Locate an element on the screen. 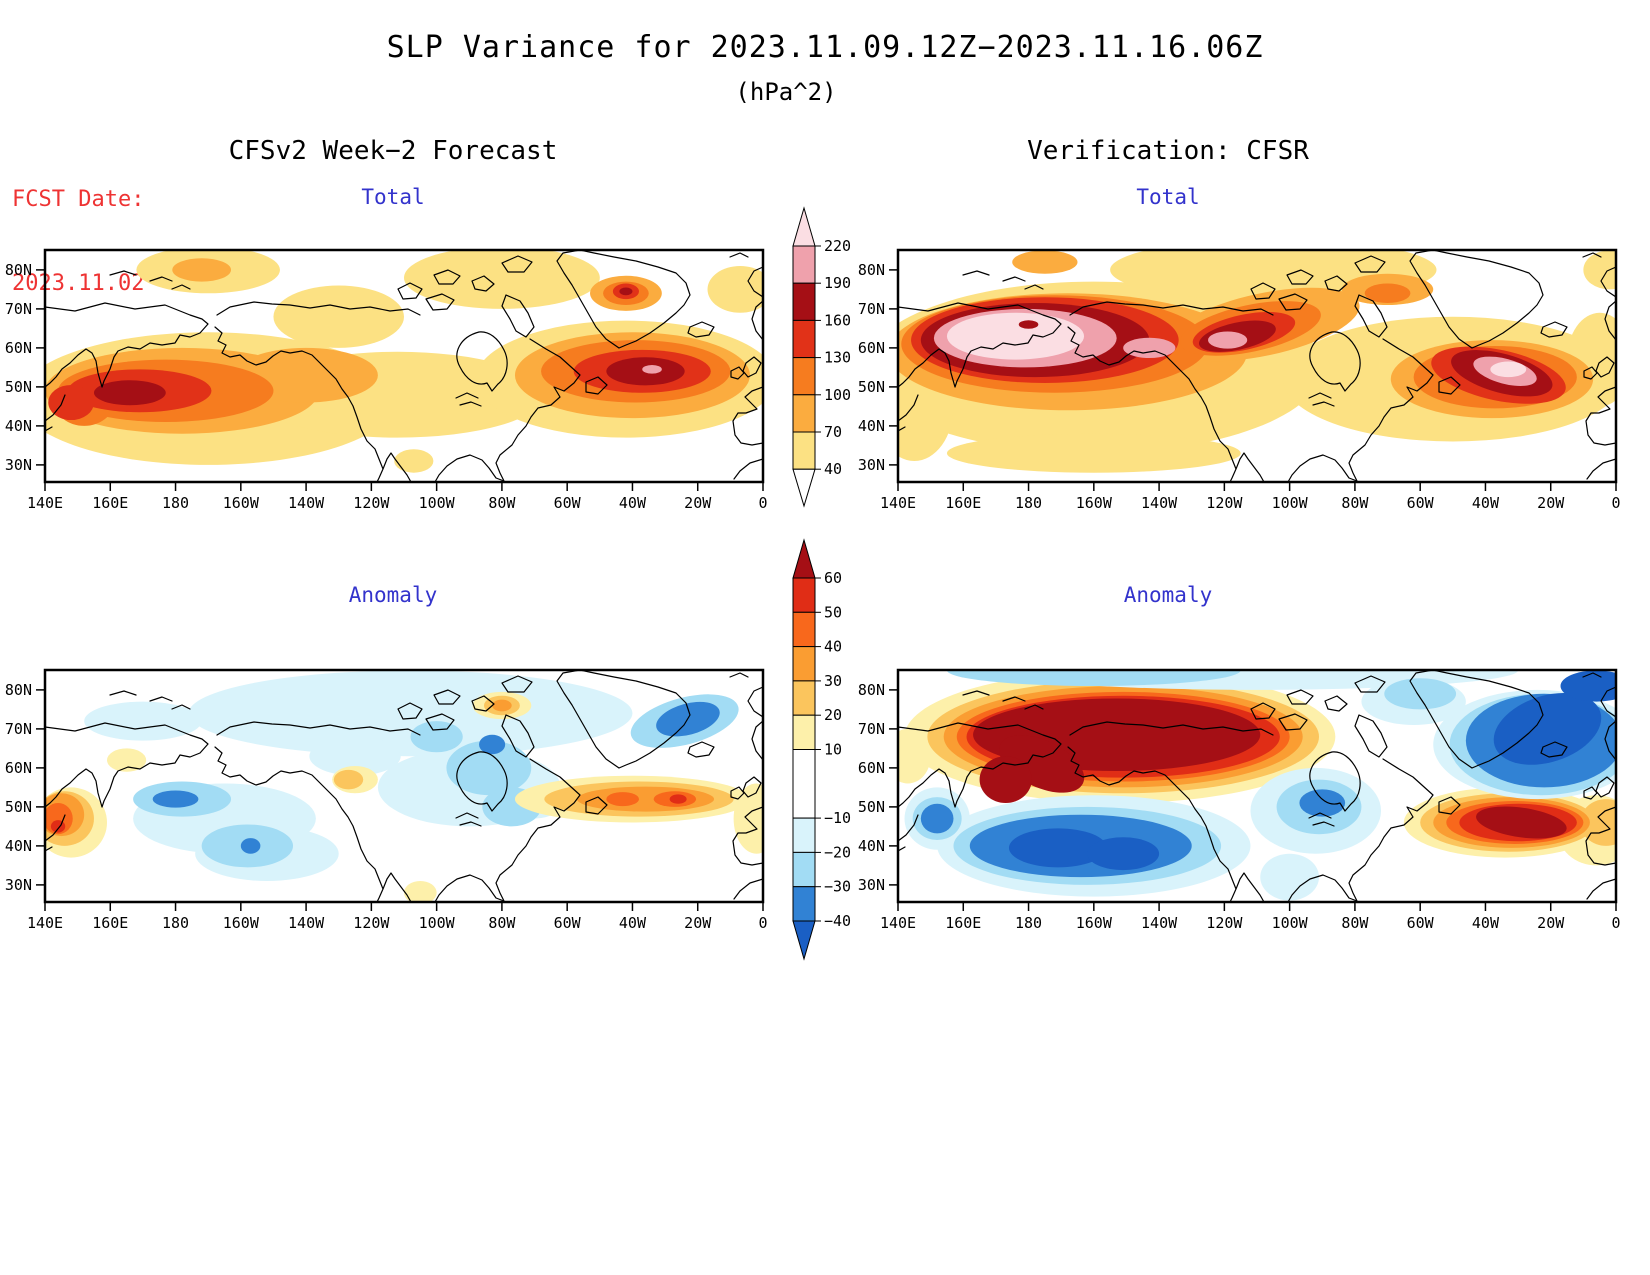  forecast-column-header: CFSv2 Week−2 Forecast is located at coordinates (393, 151).